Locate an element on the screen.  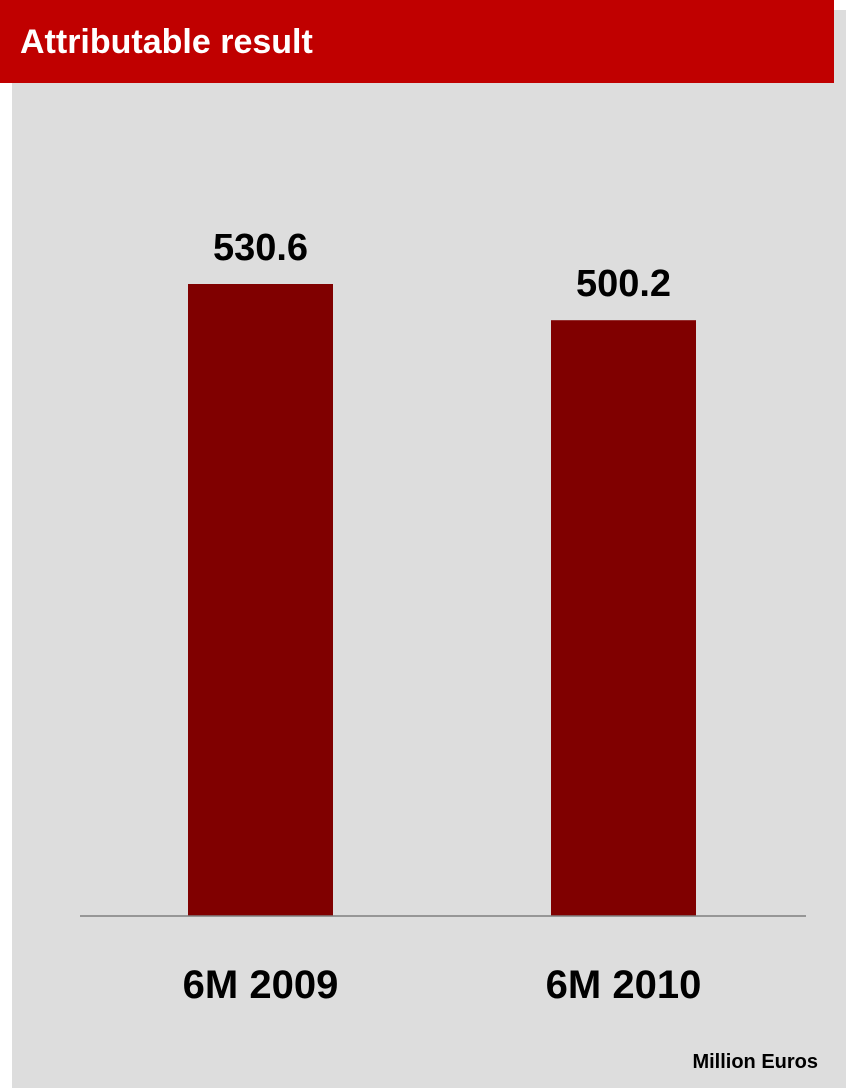
category-label-2: 6M 2010 is located at coordinates (624, 985).